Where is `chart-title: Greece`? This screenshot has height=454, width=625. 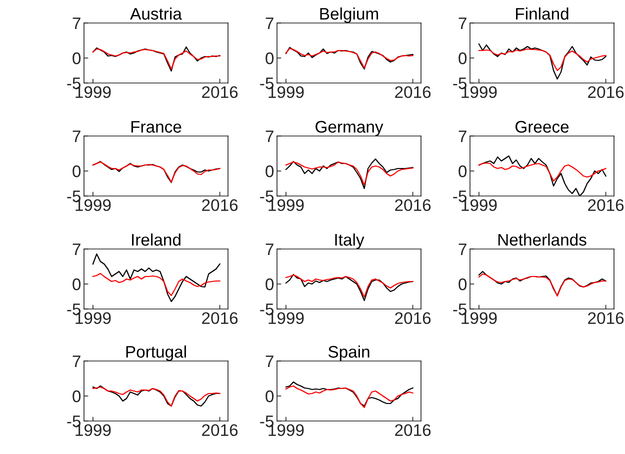 chart-title: Greece is located at coordinates (542, 126).